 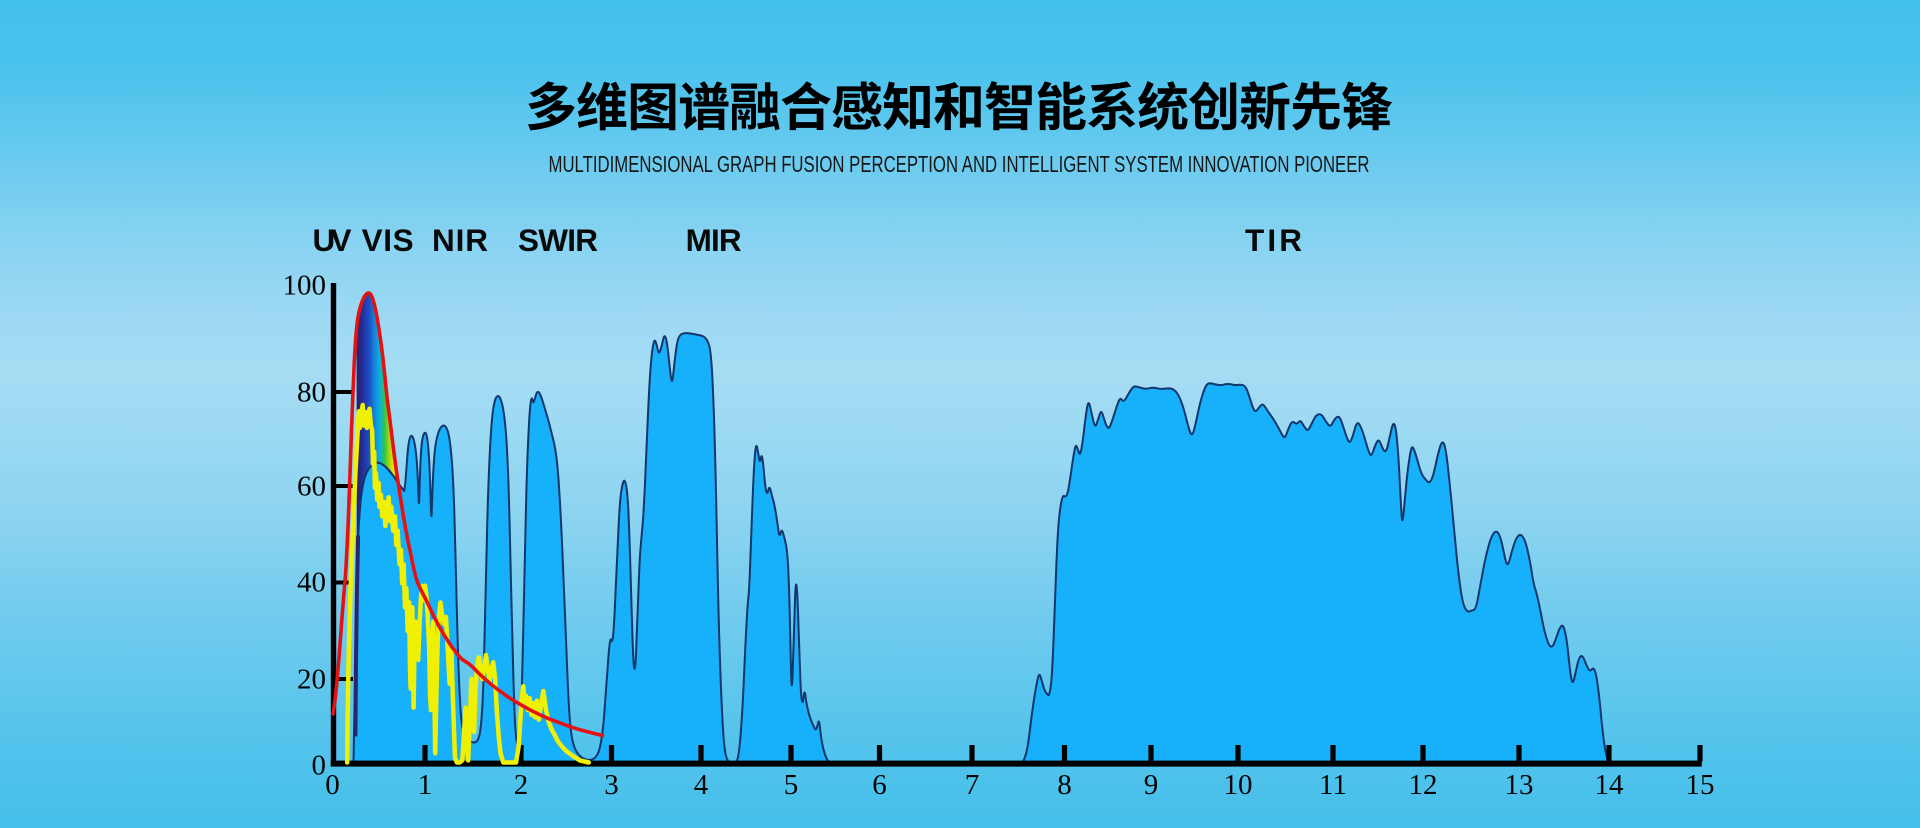 What do you see at coordinates (311, 583) in the screenshot?
I see `svg-text: 40` at bounding box center [311, 583].